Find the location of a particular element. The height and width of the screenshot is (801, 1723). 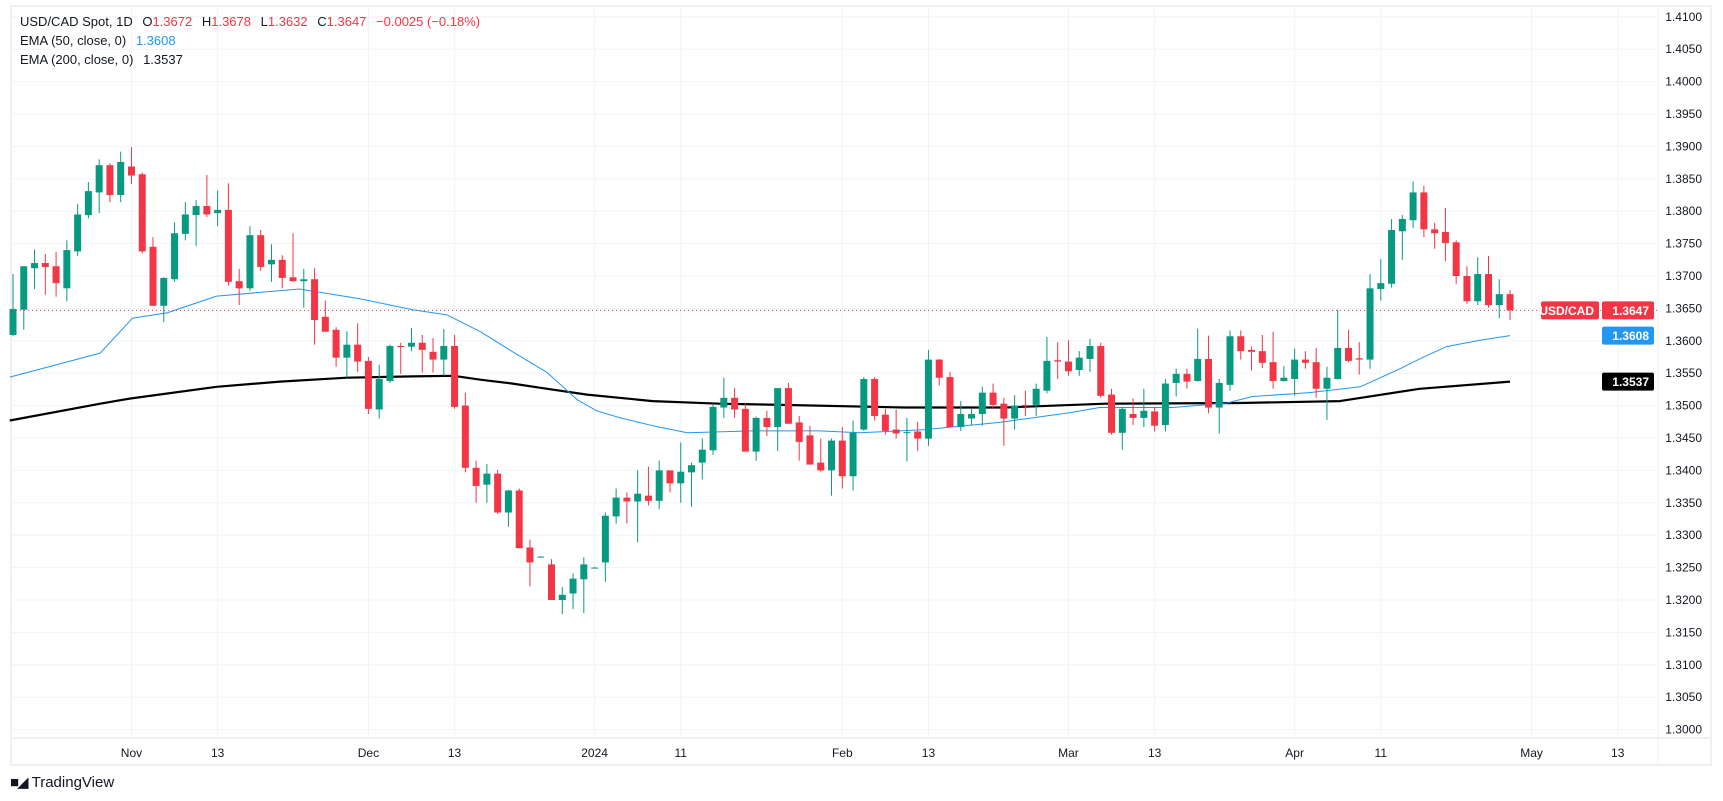

legend-ema50-row: EMA (50, close, 0) 1.3608 is located at coordinates (250, 40).